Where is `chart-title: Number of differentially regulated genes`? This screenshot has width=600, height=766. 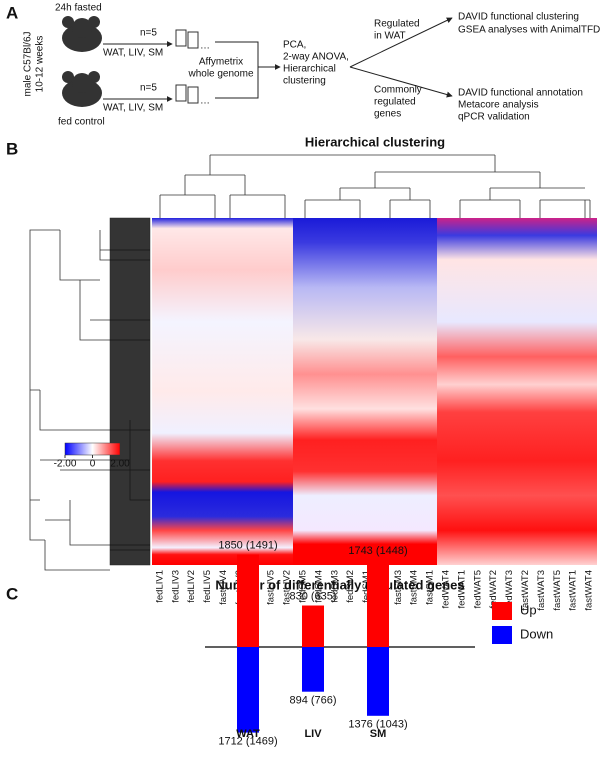
chart-title: Number of differentially regulated genes is located at coordinates (339, 584).